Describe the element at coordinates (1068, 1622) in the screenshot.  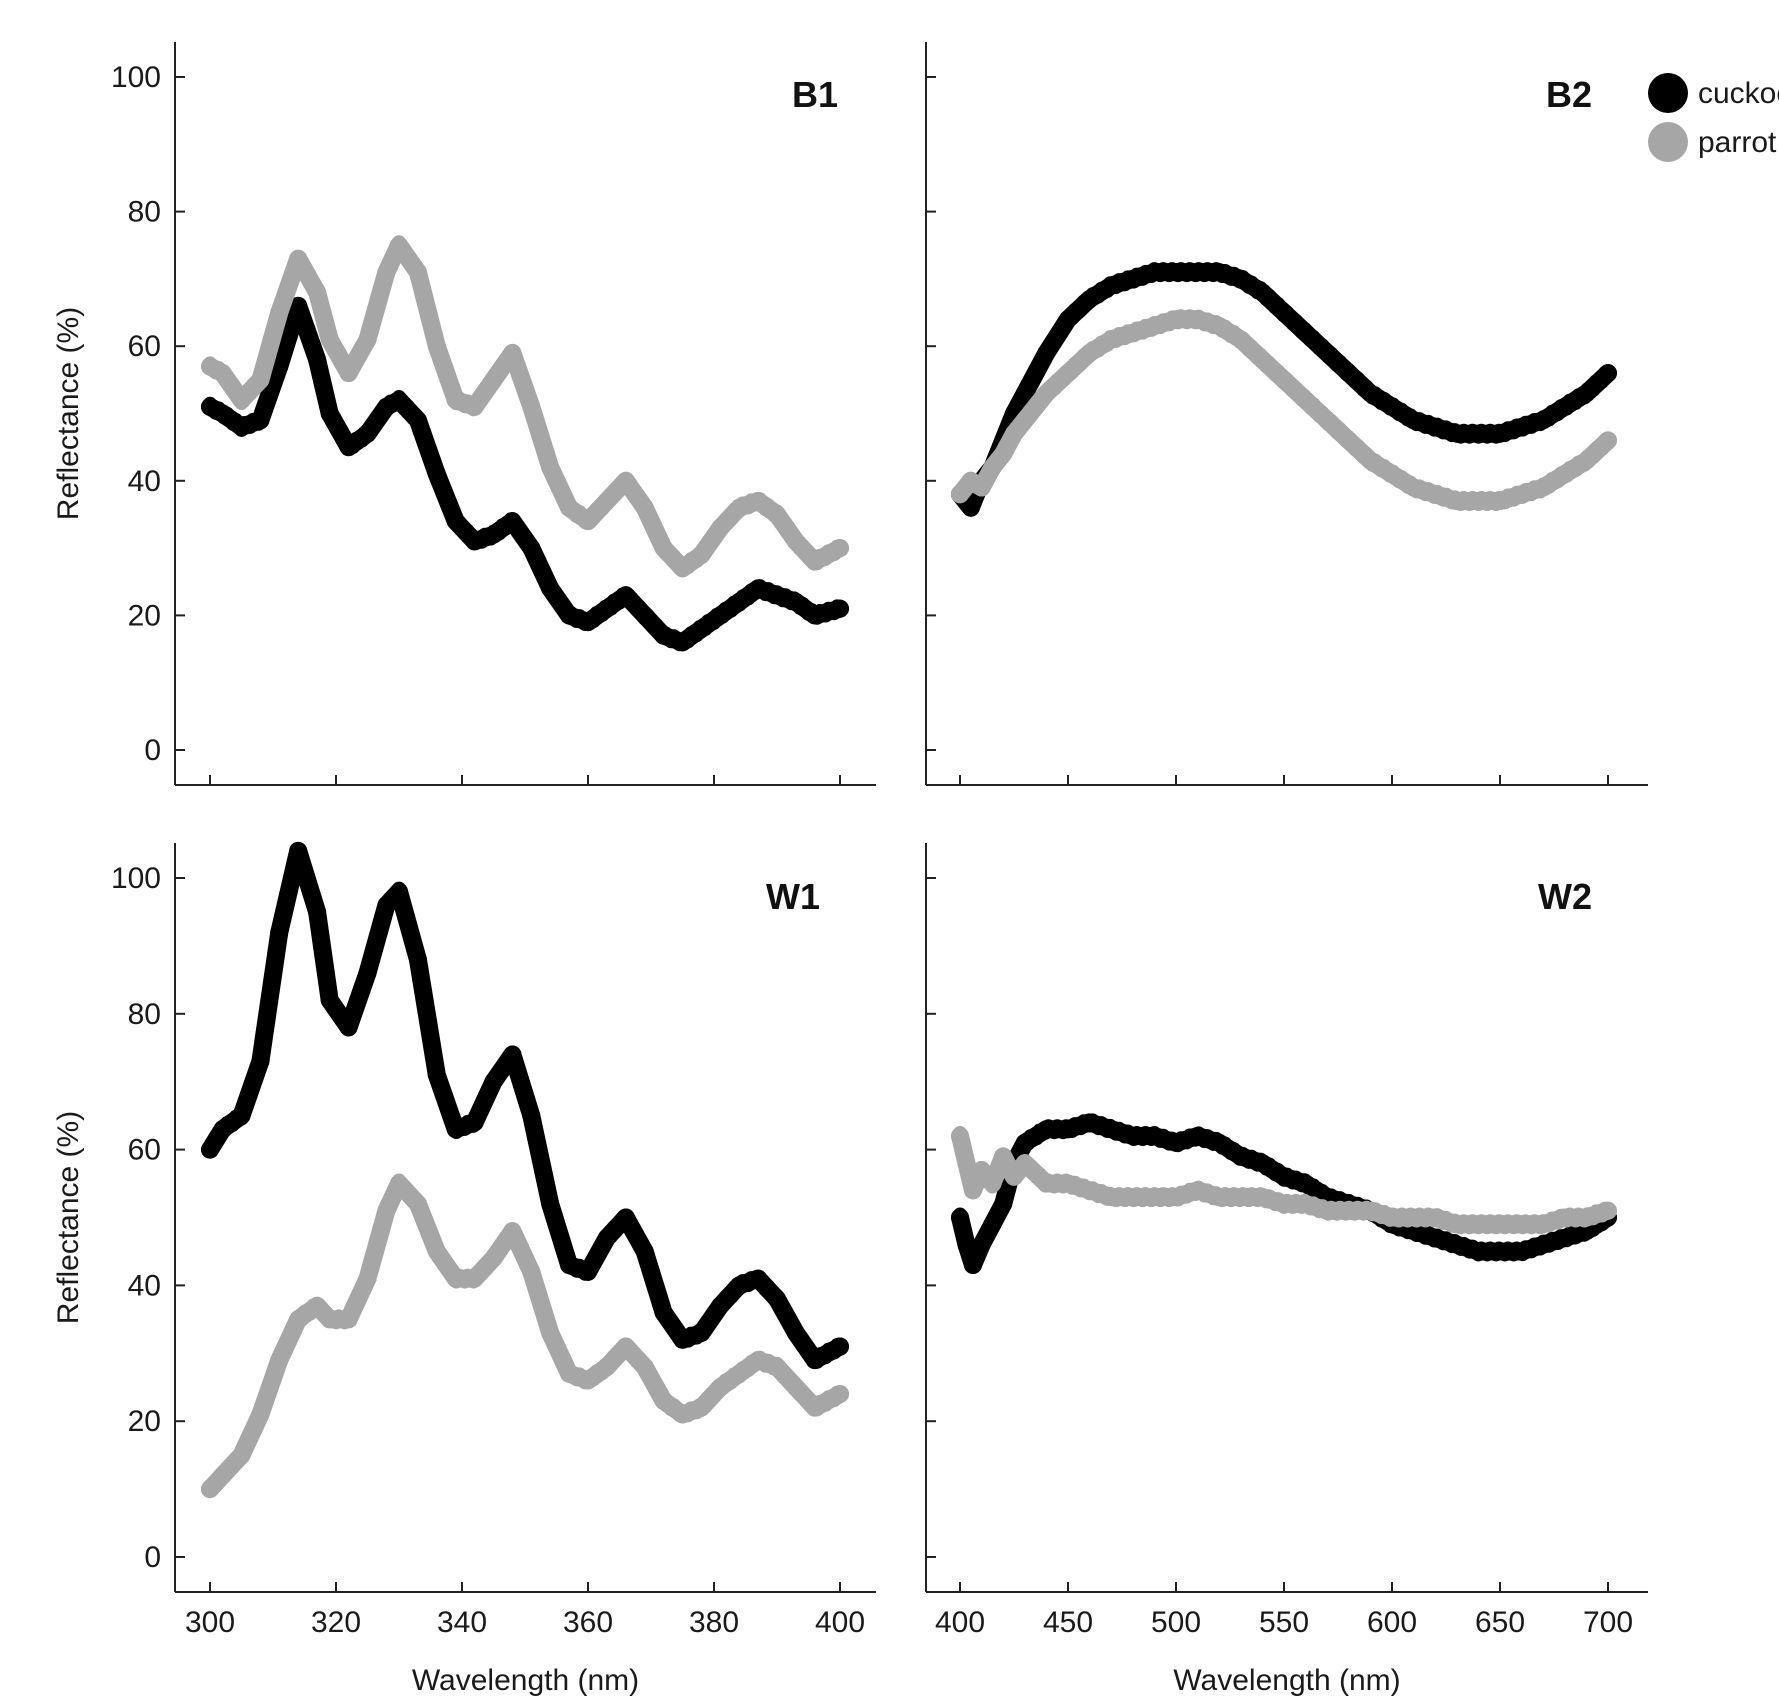
I see `x-tick-label: 450` at that location.